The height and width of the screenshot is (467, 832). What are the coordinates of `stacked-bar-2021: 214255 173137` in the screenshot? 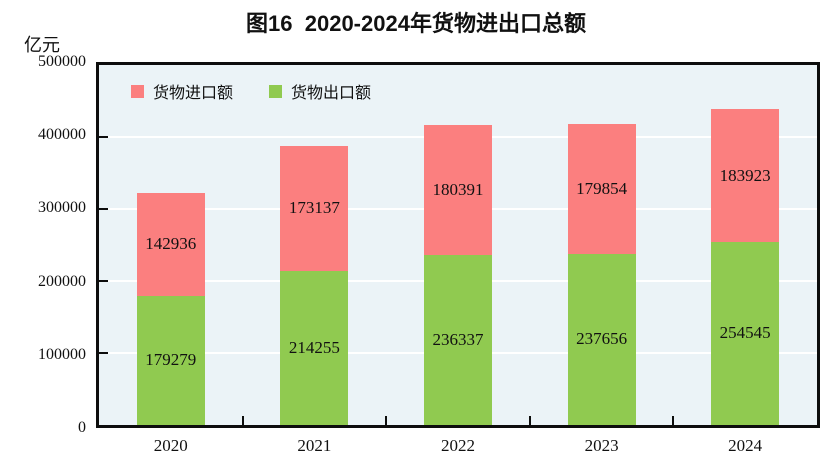 It's located at (314, 245).